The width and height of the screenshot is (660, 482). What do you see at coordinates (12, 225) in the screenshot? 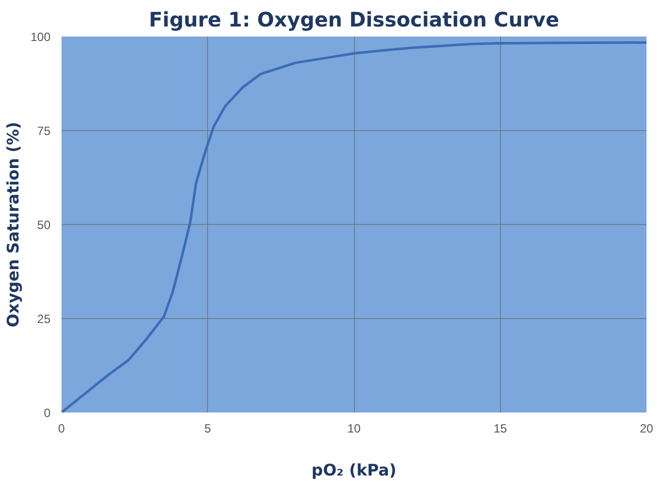
I see `y-axis-title: Oxygen Saturation (%)` at bounding box center [12, 225].